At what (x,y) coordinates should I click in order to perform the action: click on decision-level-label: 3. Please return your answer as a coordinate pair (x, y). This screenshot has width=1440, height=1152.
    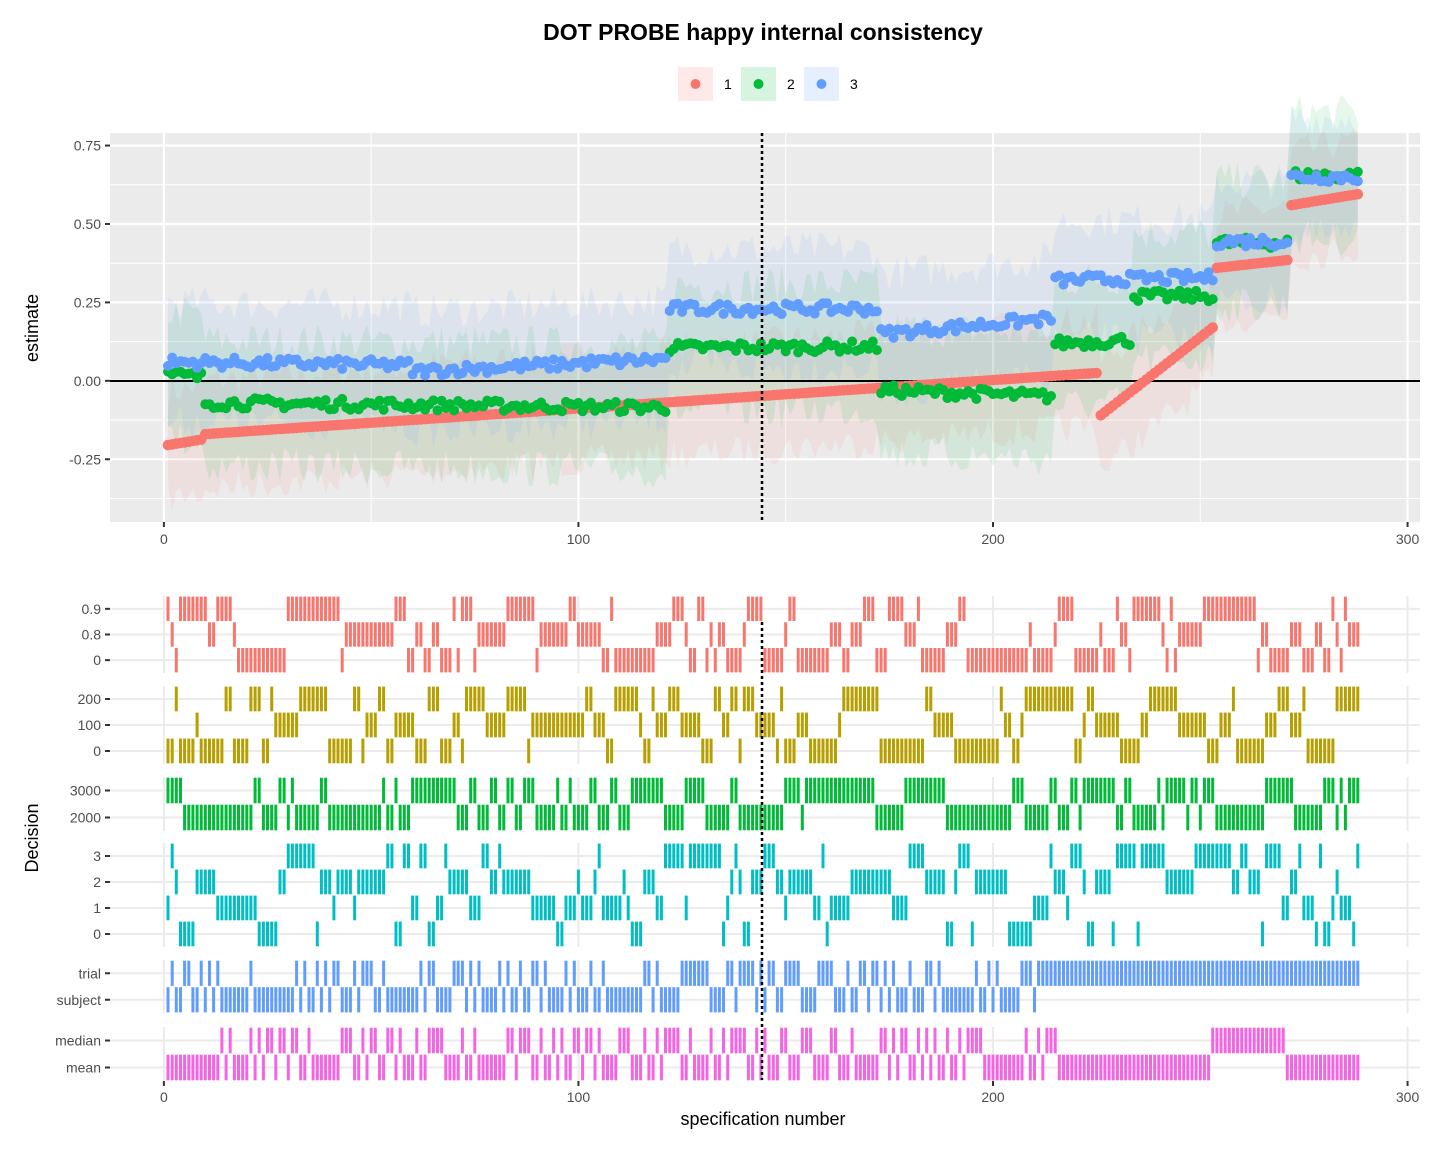
    Looking at the image, I should click on (97, 856).